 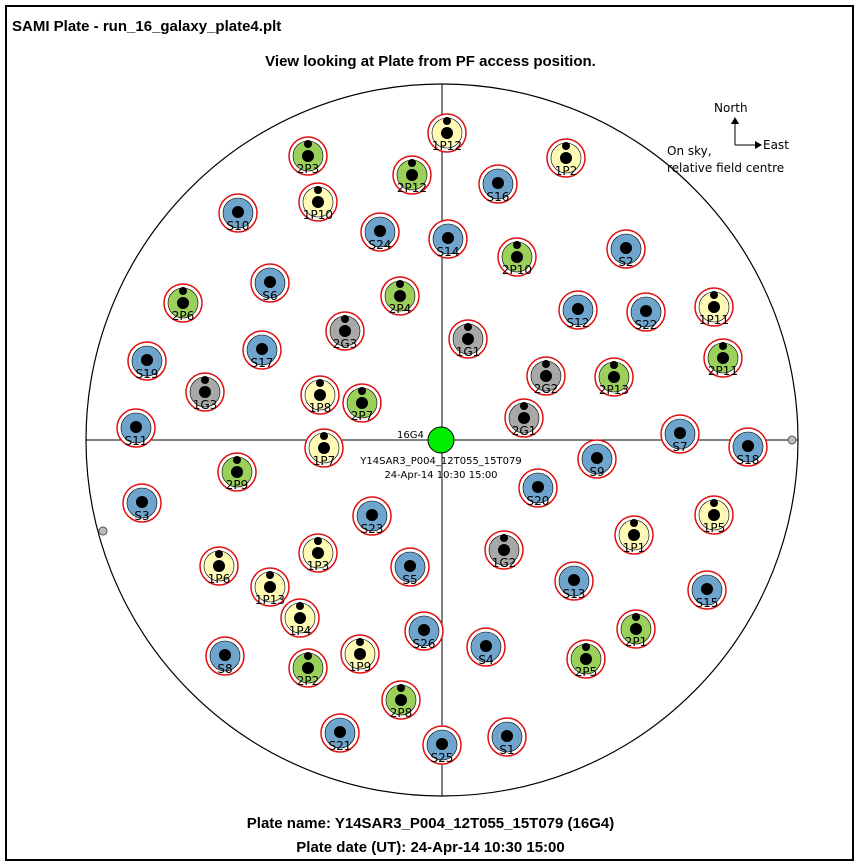 I want to click on edge-marker-left, so click(x=103, y=531).